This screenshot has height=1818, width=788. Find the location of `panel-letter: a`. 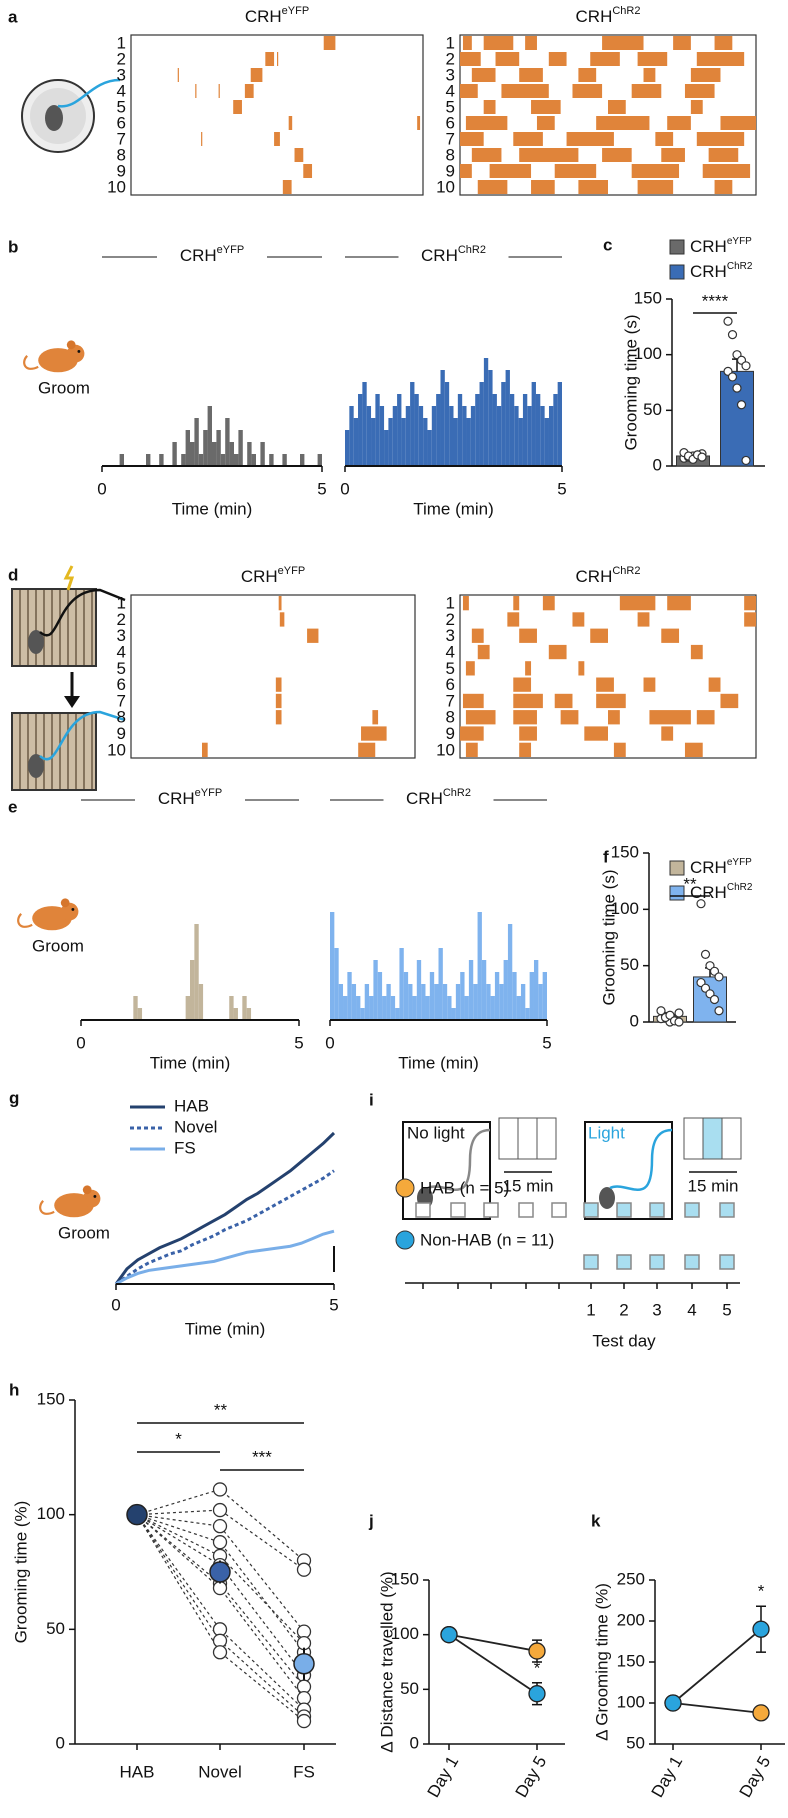

panel-letter: a is located at coordinates (13, 16).